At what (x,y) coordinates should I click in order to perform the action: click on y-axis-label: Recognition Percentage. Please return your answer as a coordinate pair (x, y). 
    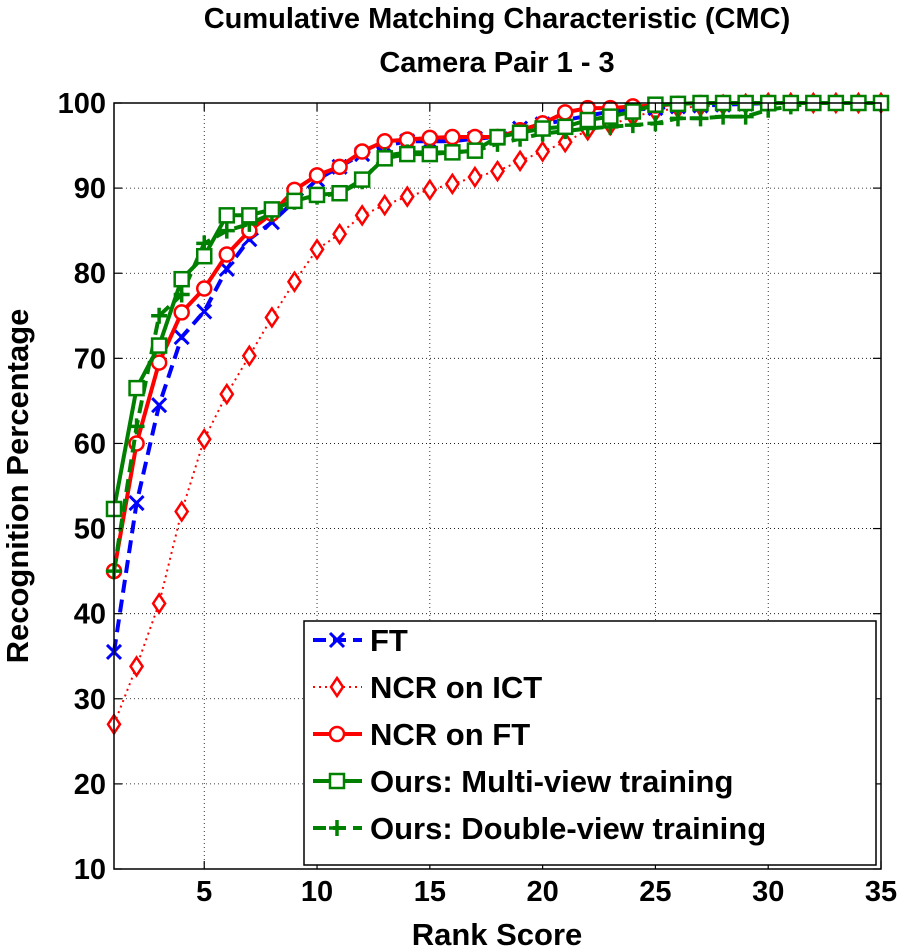
    Looking at the image, I should click on (17, 486).